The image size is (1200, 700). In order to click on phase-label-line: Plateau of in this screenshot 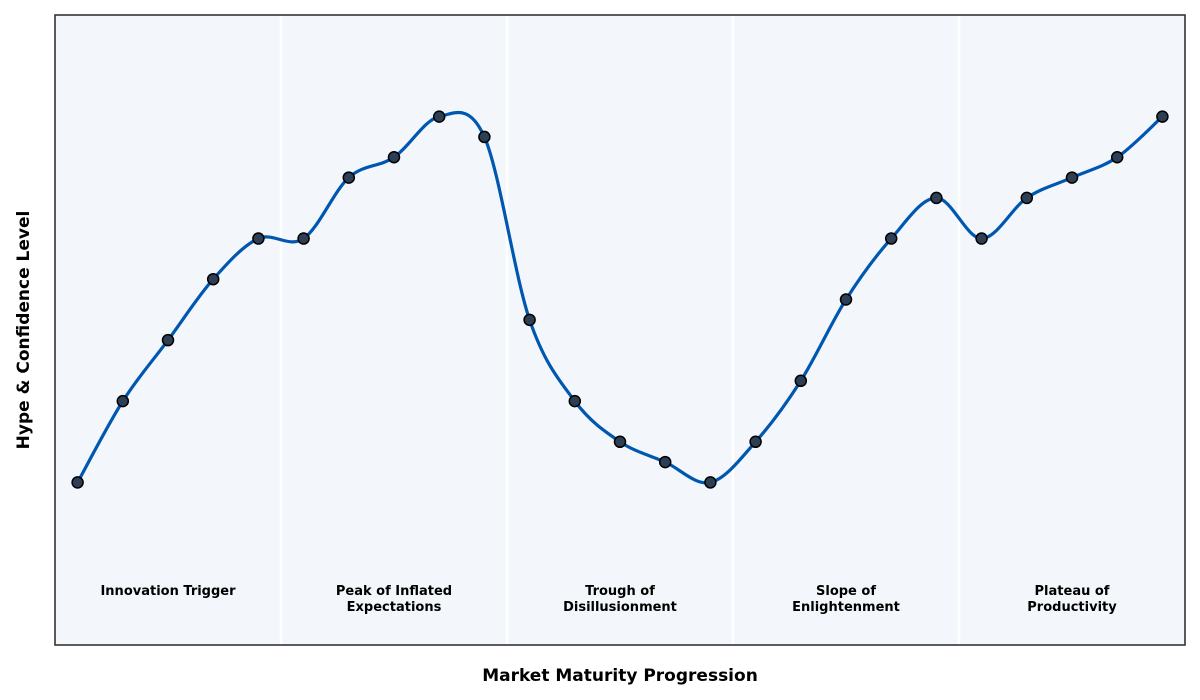, I will do `click(1072, 591)`.